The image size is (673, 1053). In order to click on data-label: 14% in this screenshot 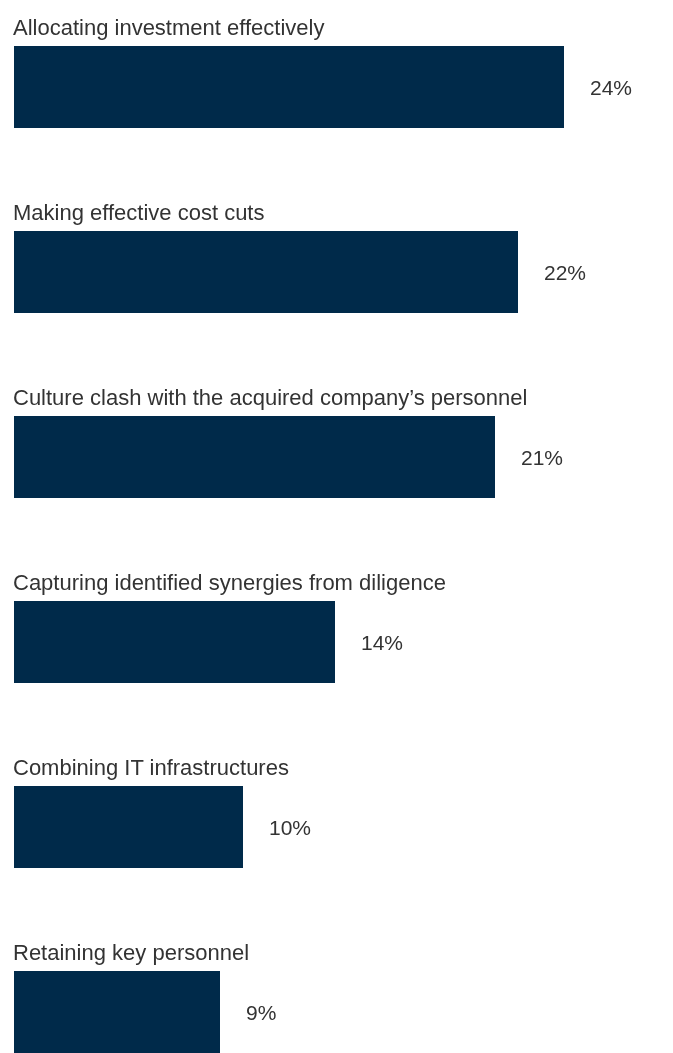, I will do `click(382, 642)`.